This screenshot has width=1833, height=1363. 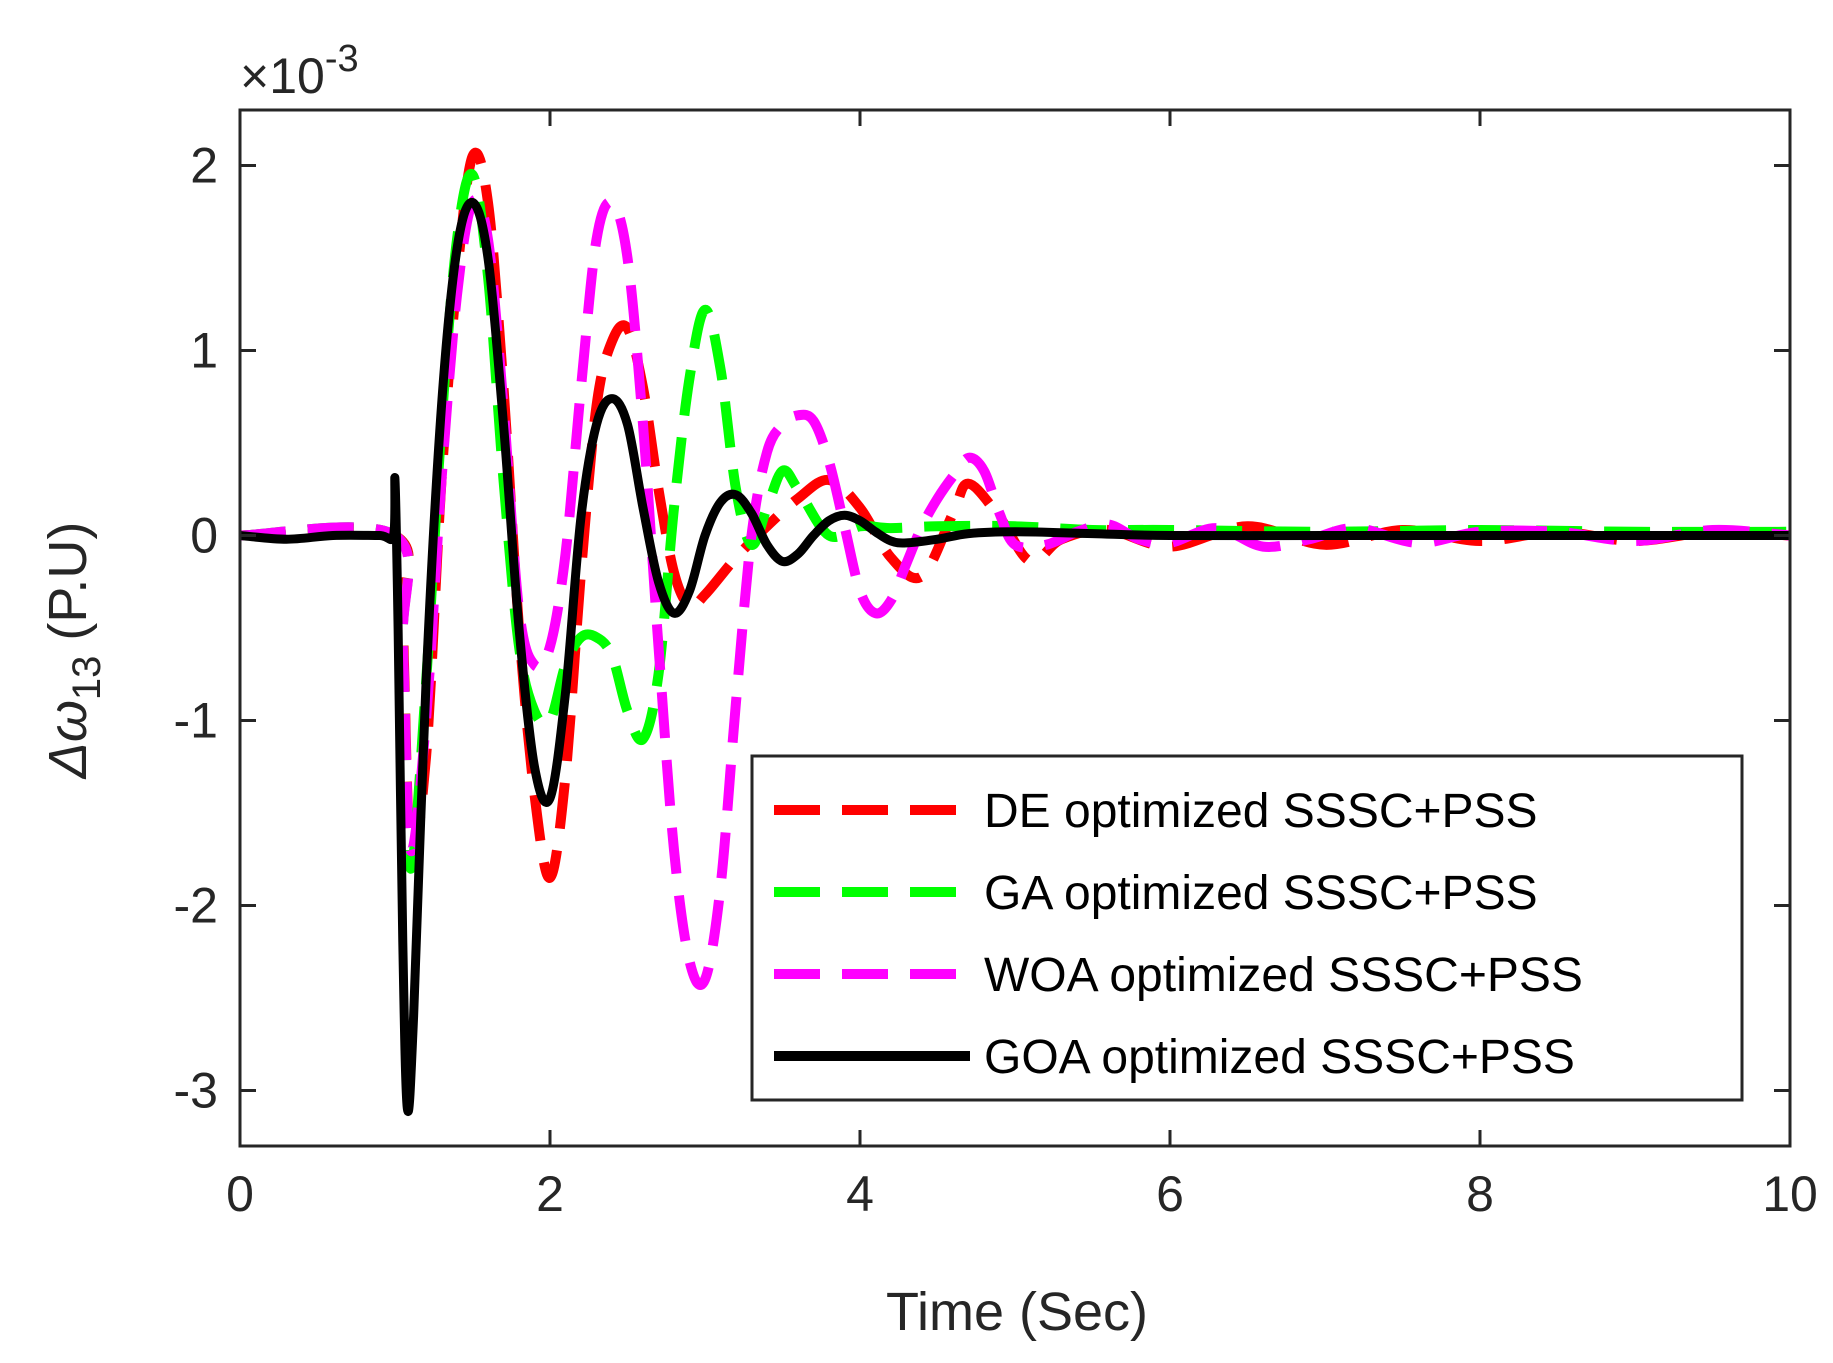 What do you see at coordinates (204, 166) in the screenshot?
I see `y-tick-label: 2` at bounding box center [204, 166].